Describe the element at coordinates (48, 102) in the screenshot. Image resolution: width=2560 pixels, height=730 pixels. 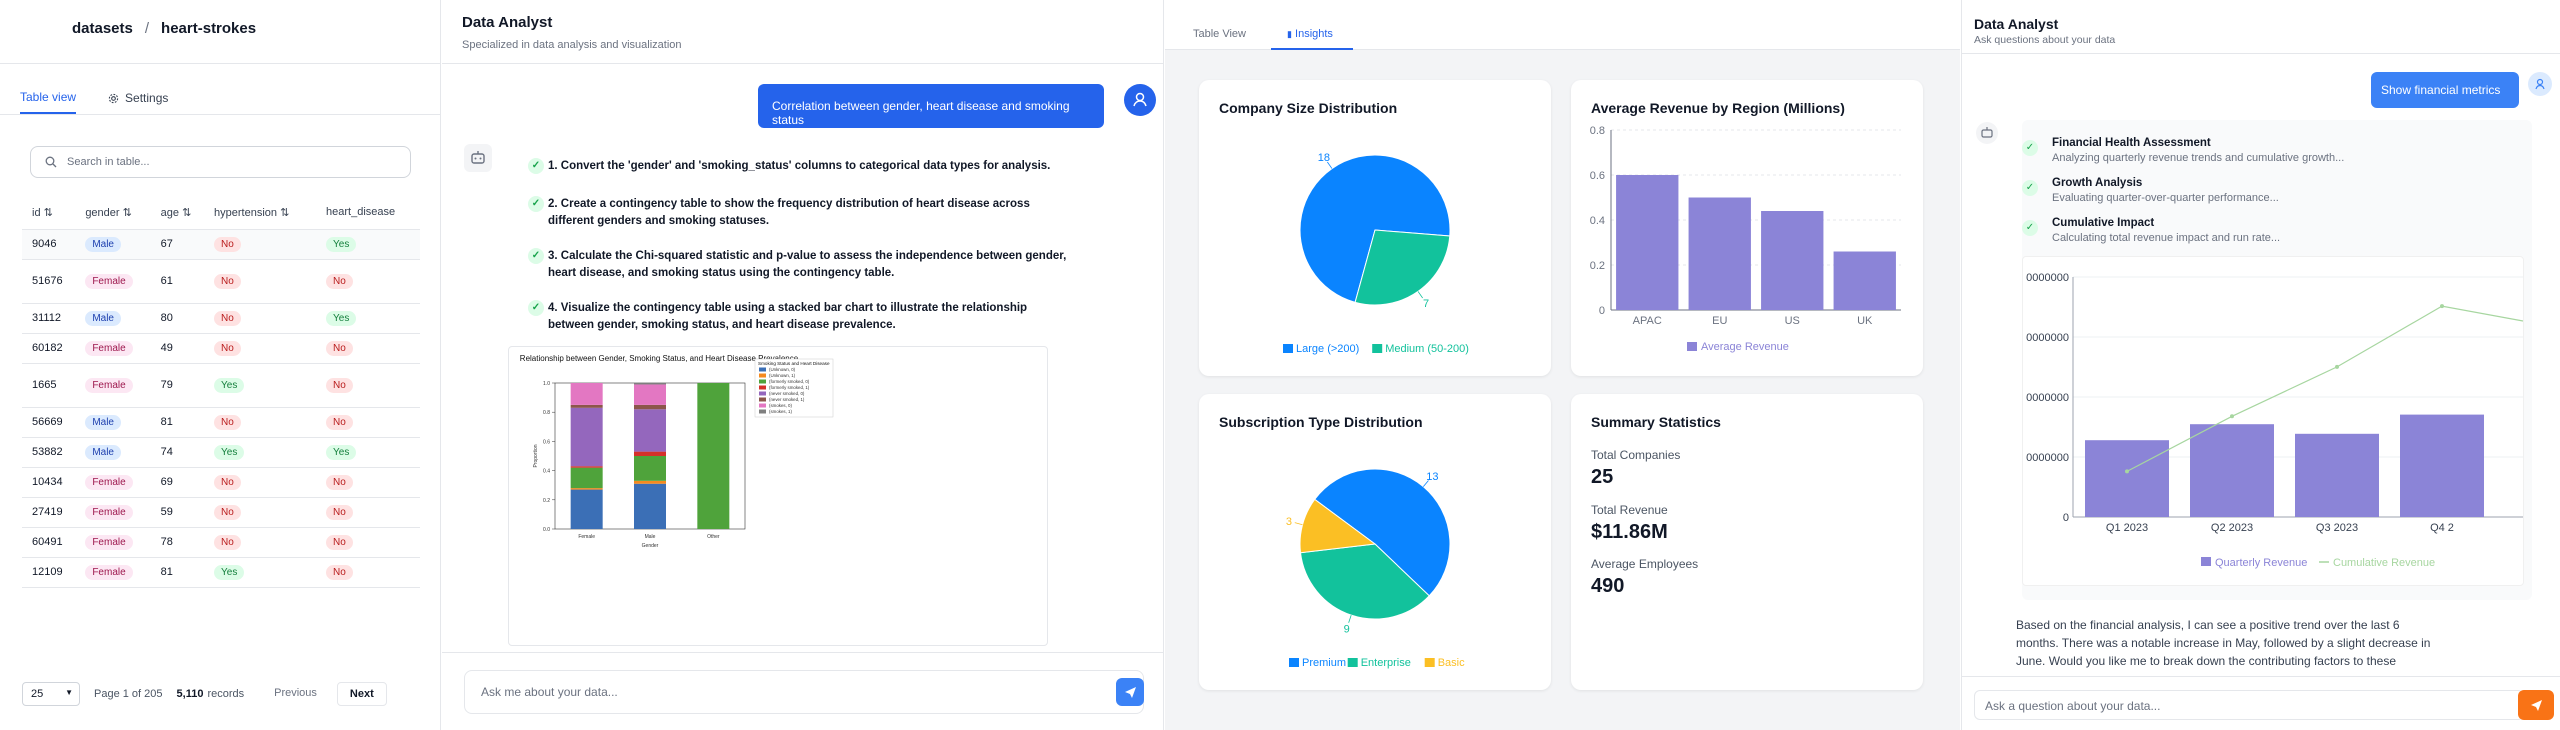
I see `tab-table-view: Table view` at that location.